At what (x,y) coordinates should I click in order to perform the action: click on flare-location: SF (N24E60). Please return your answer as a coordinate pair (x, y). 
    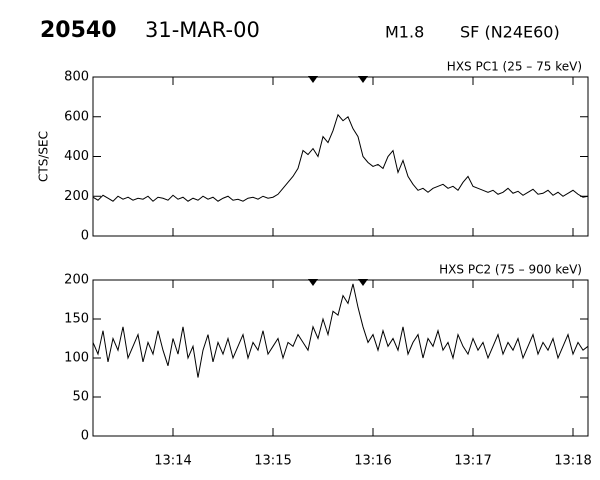
    Looking at the image, I should click on (510, 32).